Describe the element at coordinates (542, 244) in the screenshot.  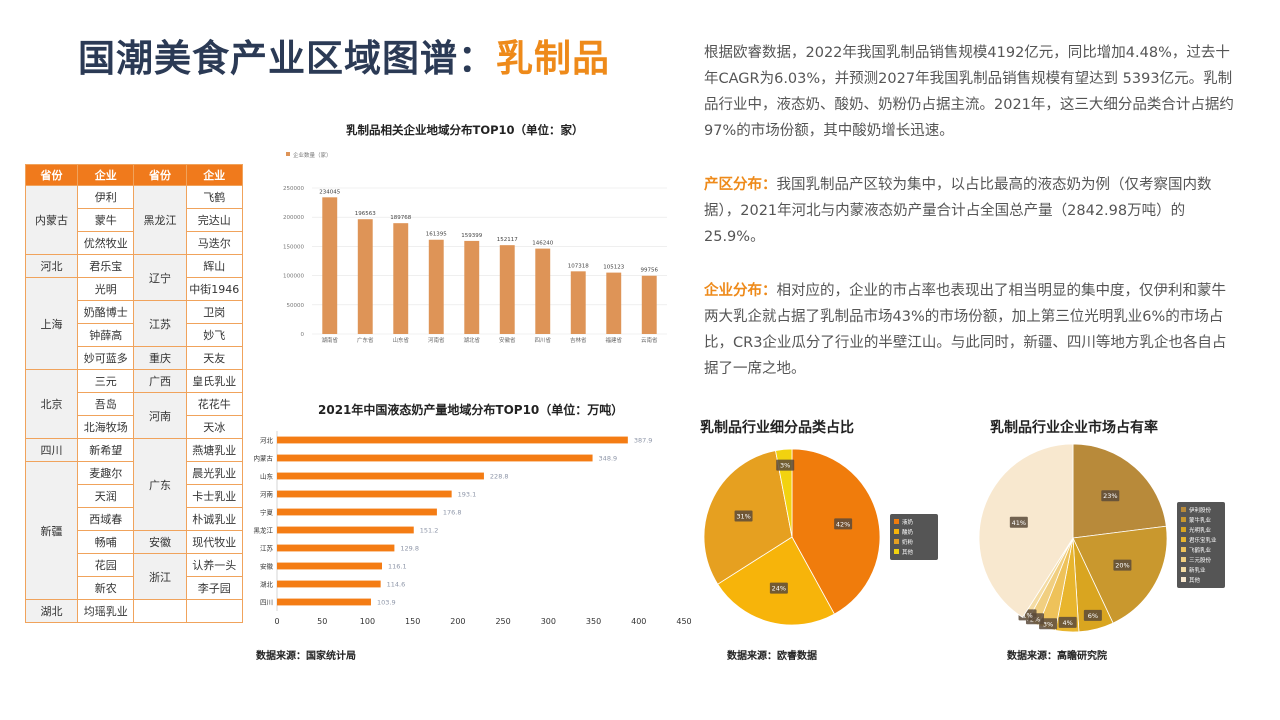
I see `data-label: 146240` at that location.